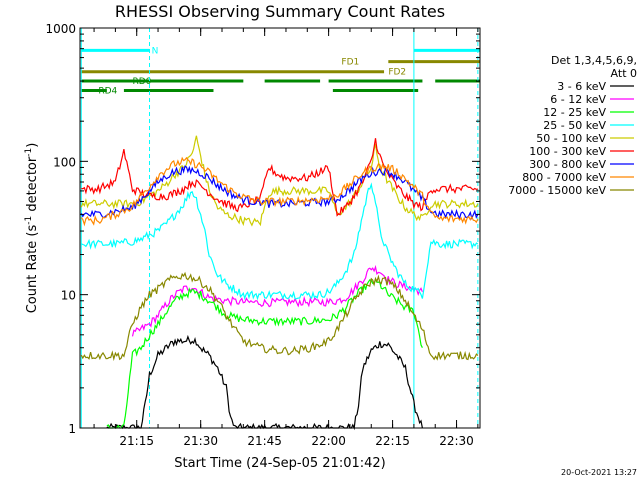 The image size is (640, 480). I want to click on y-axis-label-part3: ), so click(32, 145).